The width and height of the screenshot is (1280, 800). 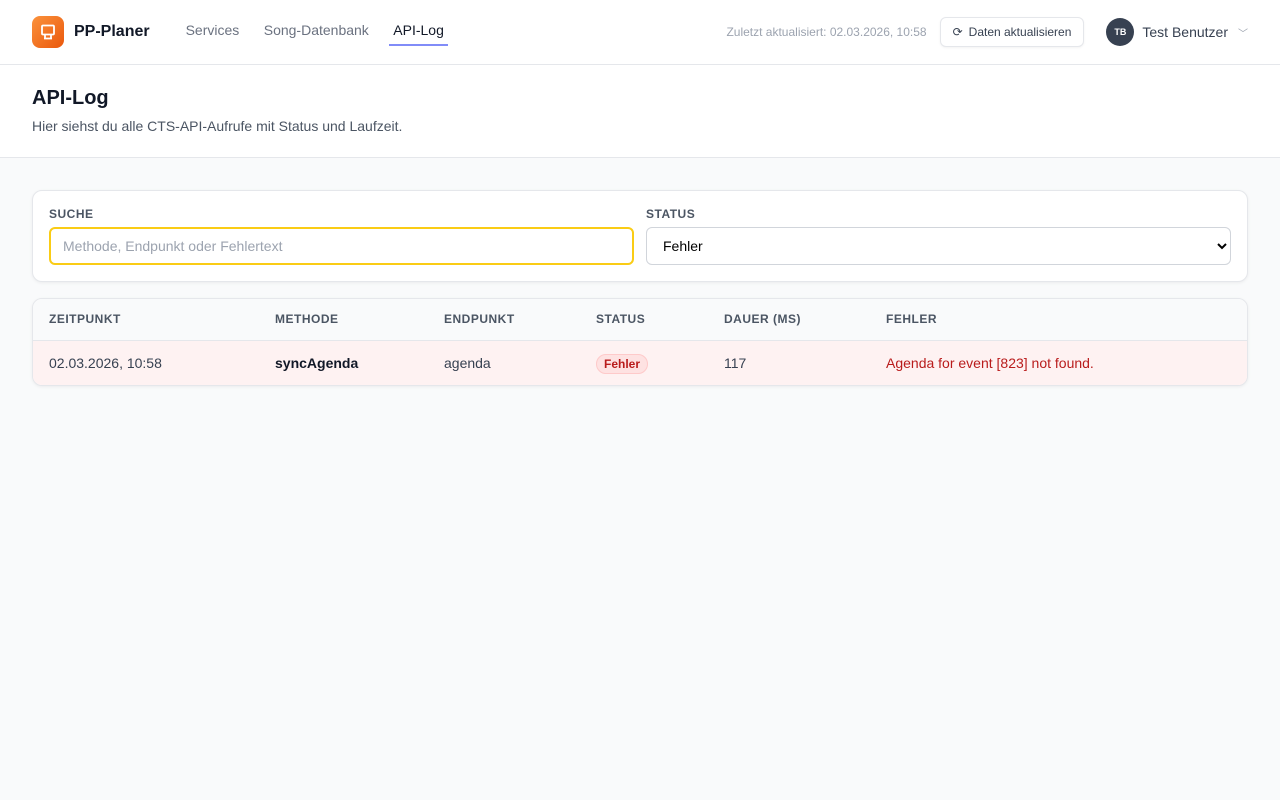 What do you see at coordinates (789, 320) in the screenshot?
I see `col-dauer: DAUER (MS)` at bounding box center [789, 320].